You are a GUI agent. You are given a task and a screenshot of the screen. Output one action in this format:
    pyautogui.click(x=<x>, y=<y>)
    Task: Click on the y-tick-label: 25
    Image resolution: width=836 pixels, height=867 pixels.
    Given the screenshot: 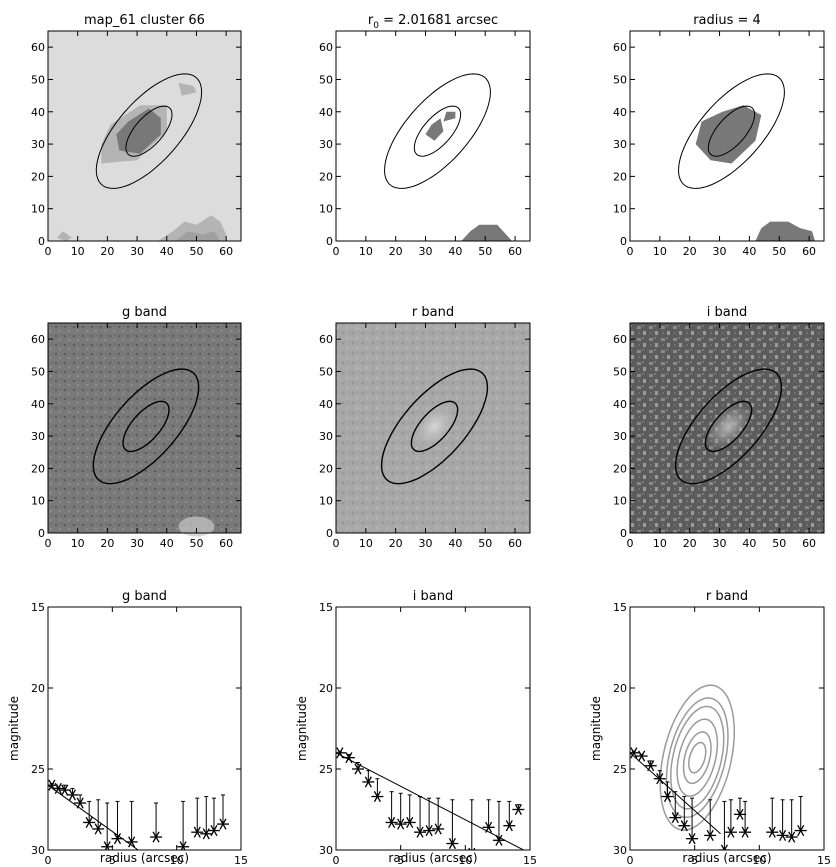 What is the action you would take?
    pyautogui.click(x=38, y=769)
    